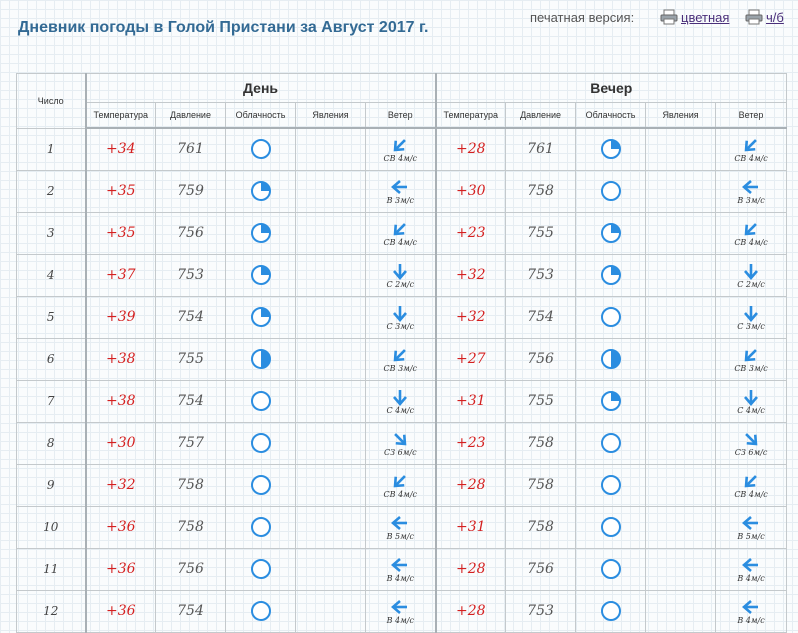  What do you see at coordinates (51, 611) in the screenshot?
I see `day-number: 12` at bounding box center [51, 611].